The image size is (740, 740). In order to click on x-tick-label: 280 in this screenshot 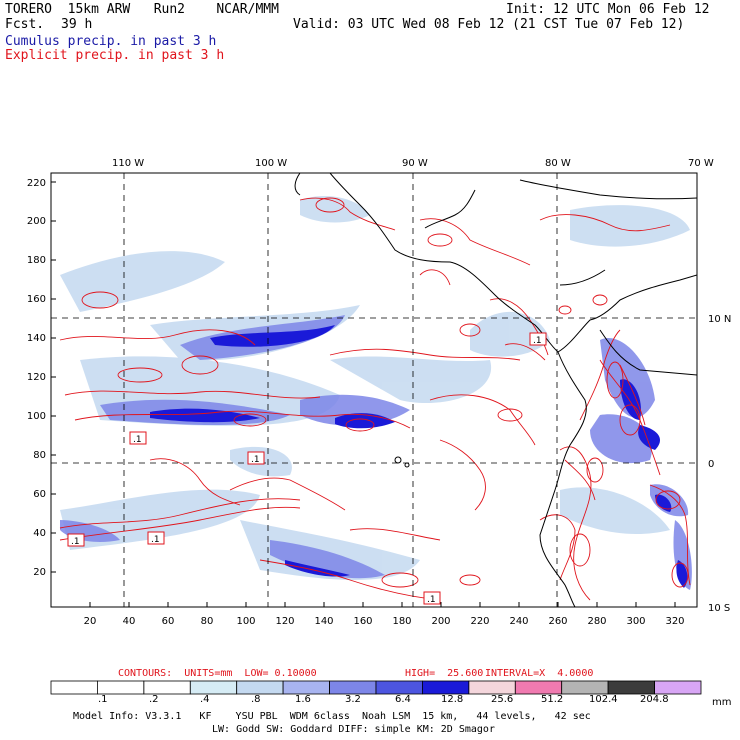, I will do `click(596, 621)`.